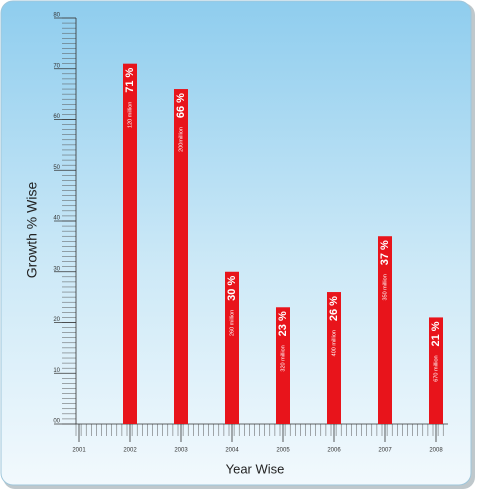  Describe the element at coordinates (56, 16) in the screenshot. I see `y-tick-label: 80` at that location.